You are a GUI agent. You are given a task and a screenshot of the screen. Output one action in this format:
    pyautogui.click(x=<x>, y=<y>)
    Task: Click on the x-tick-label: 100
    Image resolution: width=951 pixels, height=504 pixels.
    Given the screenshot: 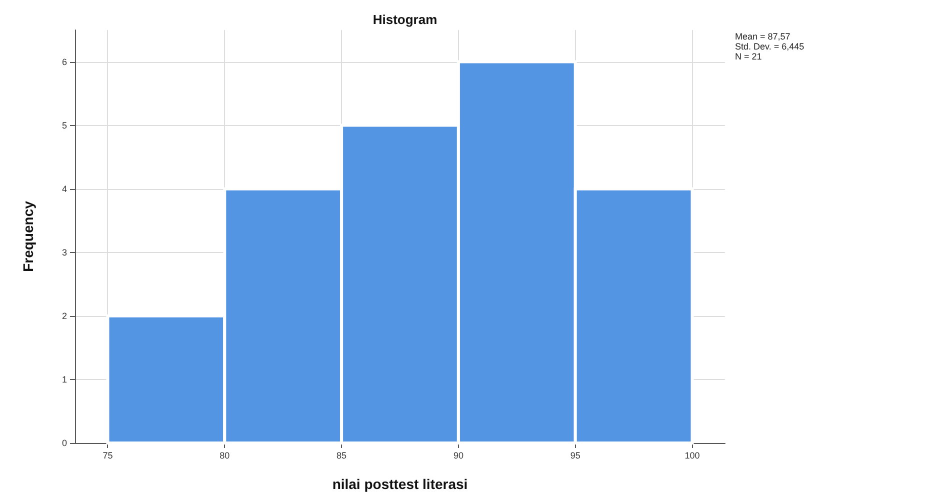 What is the action you would take?
    pyautogui.click(x=692, y=455)
    